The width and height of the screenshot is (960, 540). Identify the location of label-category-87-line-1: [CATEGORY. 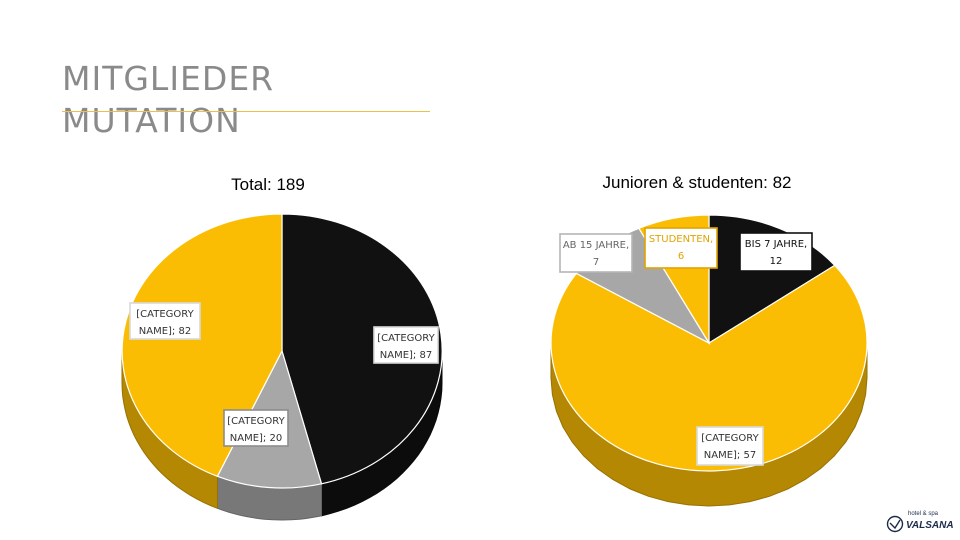
(406, 338).